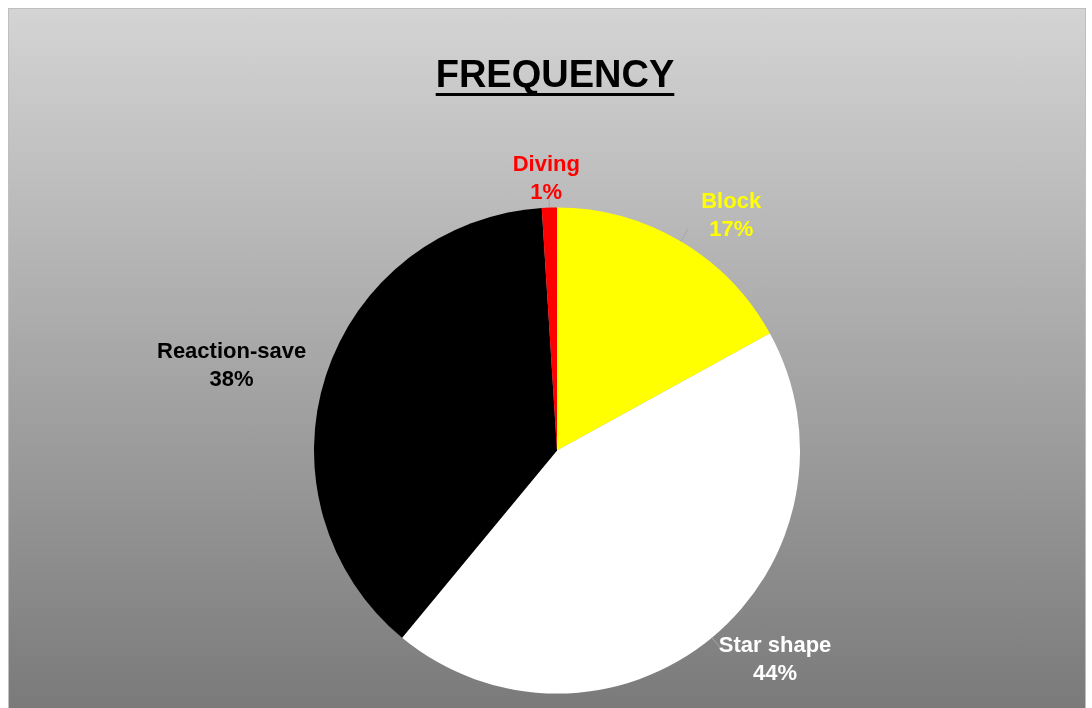  What do you see at coordinates (555, 74) in the screenshot?
I see `chart-title: FREQUENCY` at bounding box center [555, 74].